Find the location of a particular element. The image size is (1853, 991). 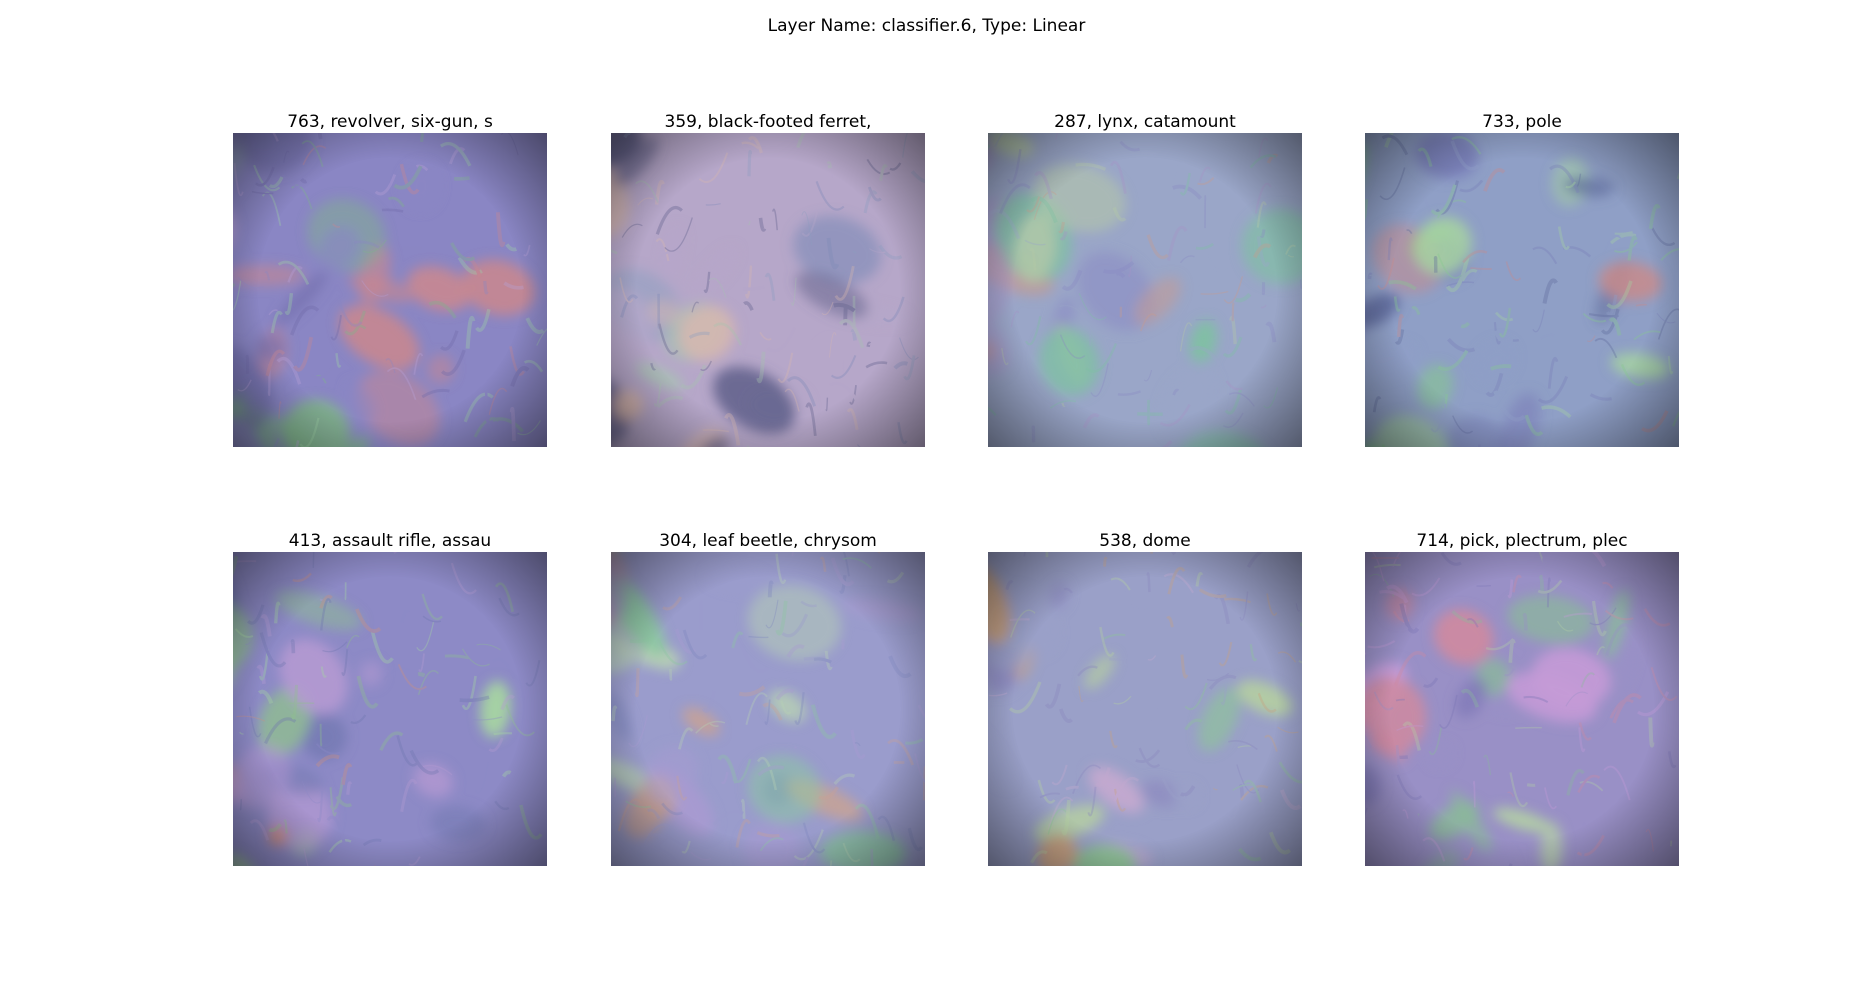

panel-title: 538, dome is located at coordinates (1145, 541).